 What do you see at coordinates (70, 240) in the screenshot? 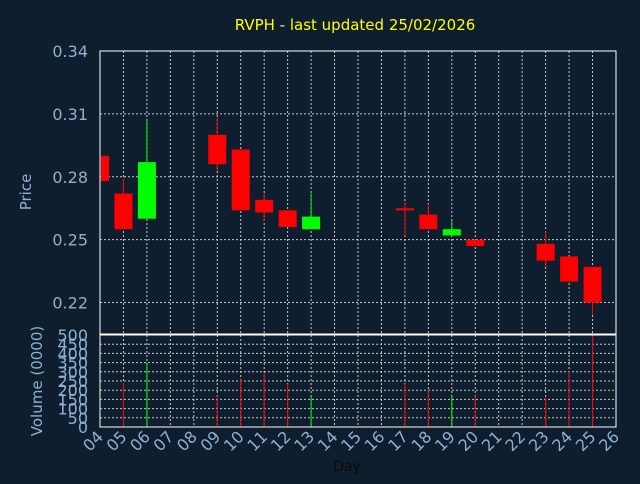
I see `price-tick-label: 0.25` at bounding box center [70, 240].